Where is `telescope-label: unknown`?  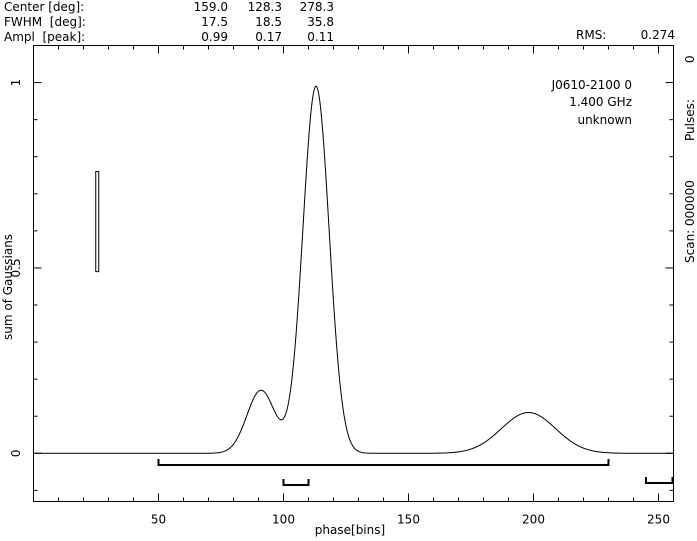
telescope-label: unknown is located at coordinates (604, 120).